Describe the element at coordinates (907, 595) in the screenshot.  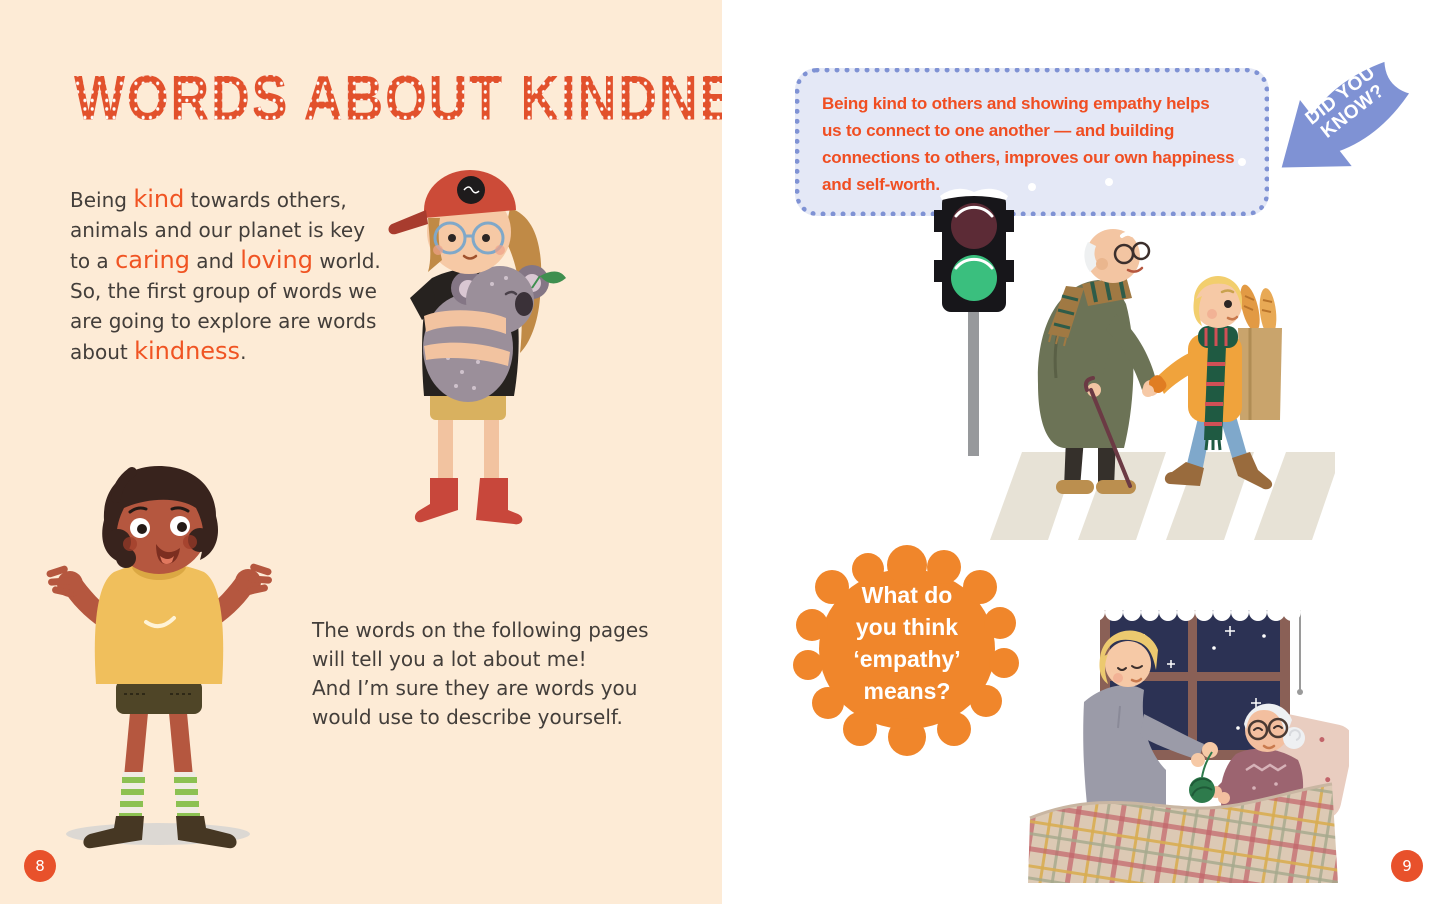
I see `question-line: What do` at that location.